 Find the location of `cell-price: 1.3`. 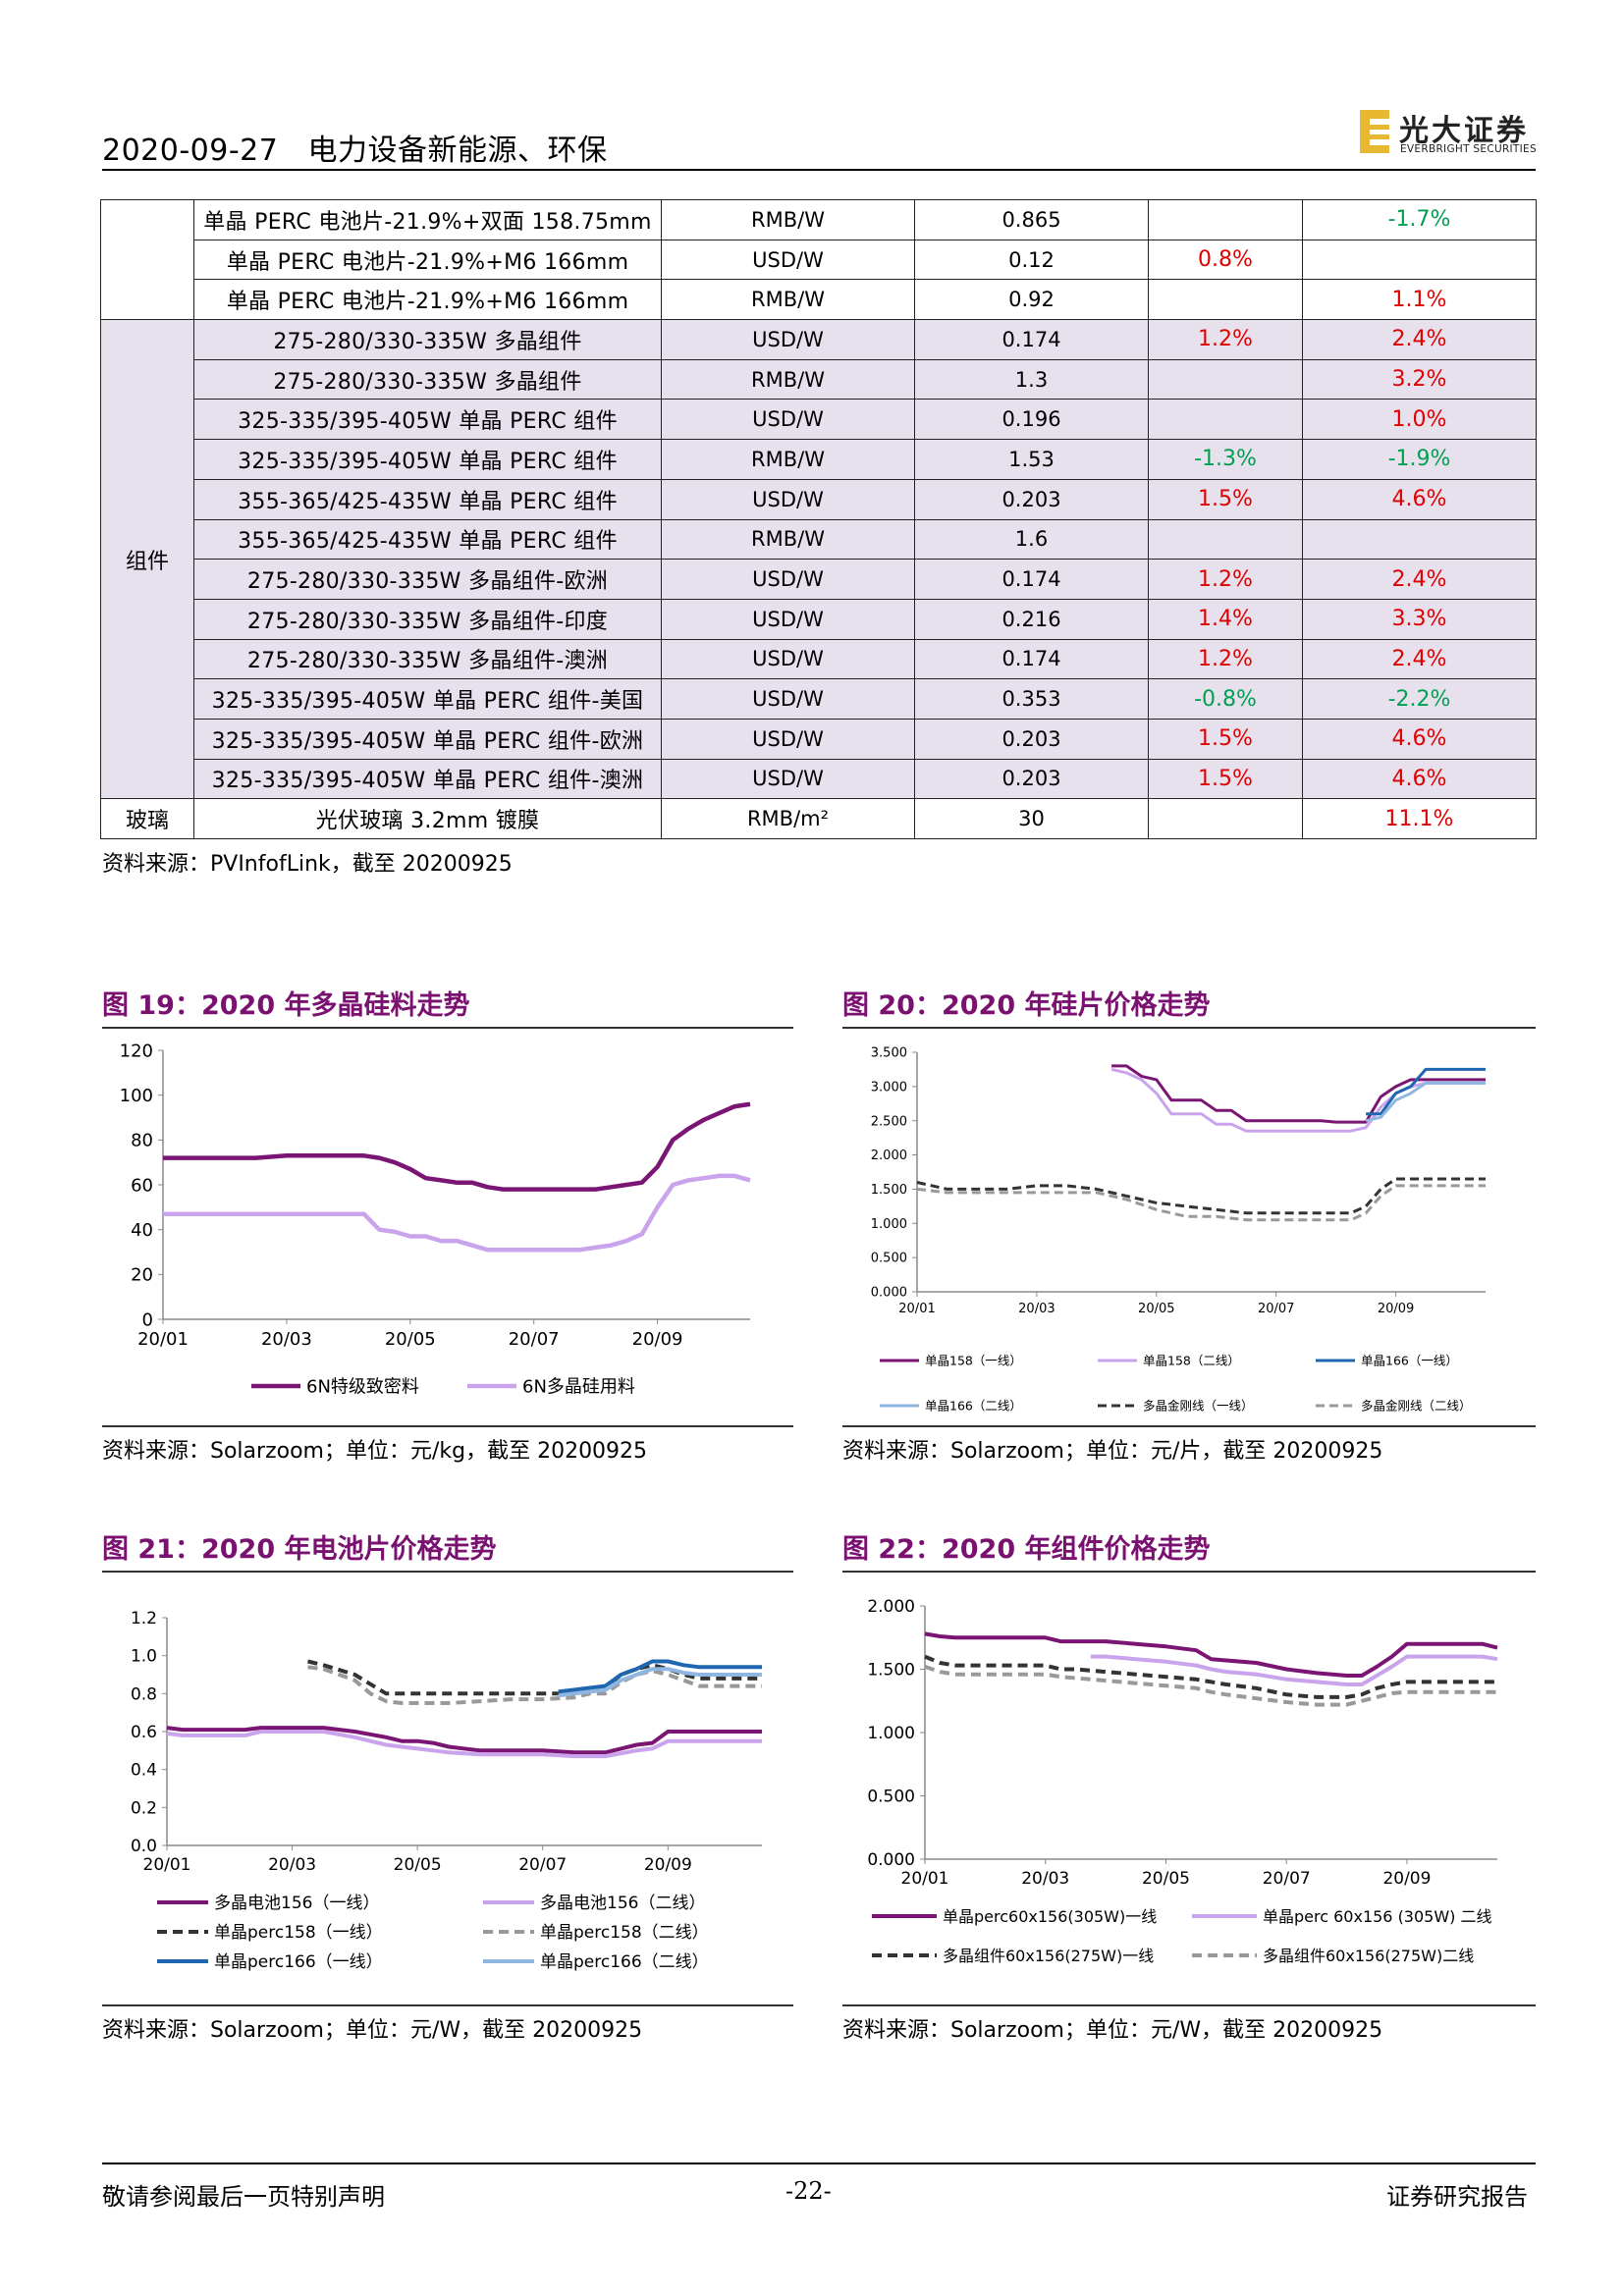

cell-price: 1.3 is located at coordinates (1031, 379).